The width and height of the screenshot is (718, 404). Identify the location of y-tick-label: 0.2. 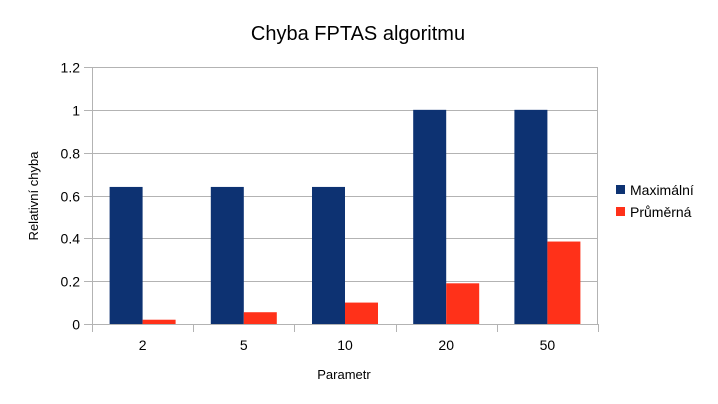
(71, 282).